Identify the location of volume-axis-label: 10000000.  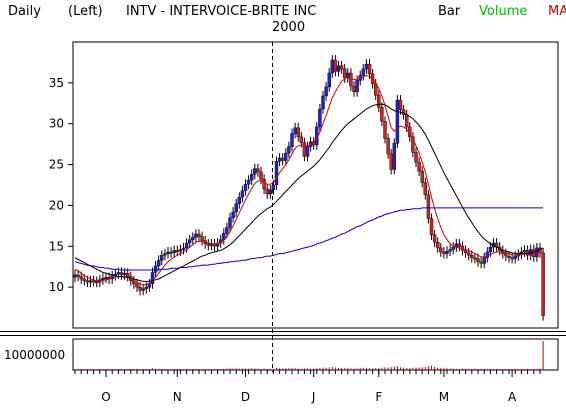
(34, 355).